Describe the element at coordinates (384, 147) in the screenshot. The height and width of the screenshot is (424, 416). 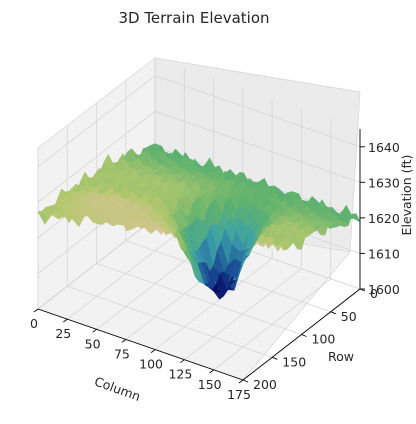
I see `z-tick-label: 1640` at that location.